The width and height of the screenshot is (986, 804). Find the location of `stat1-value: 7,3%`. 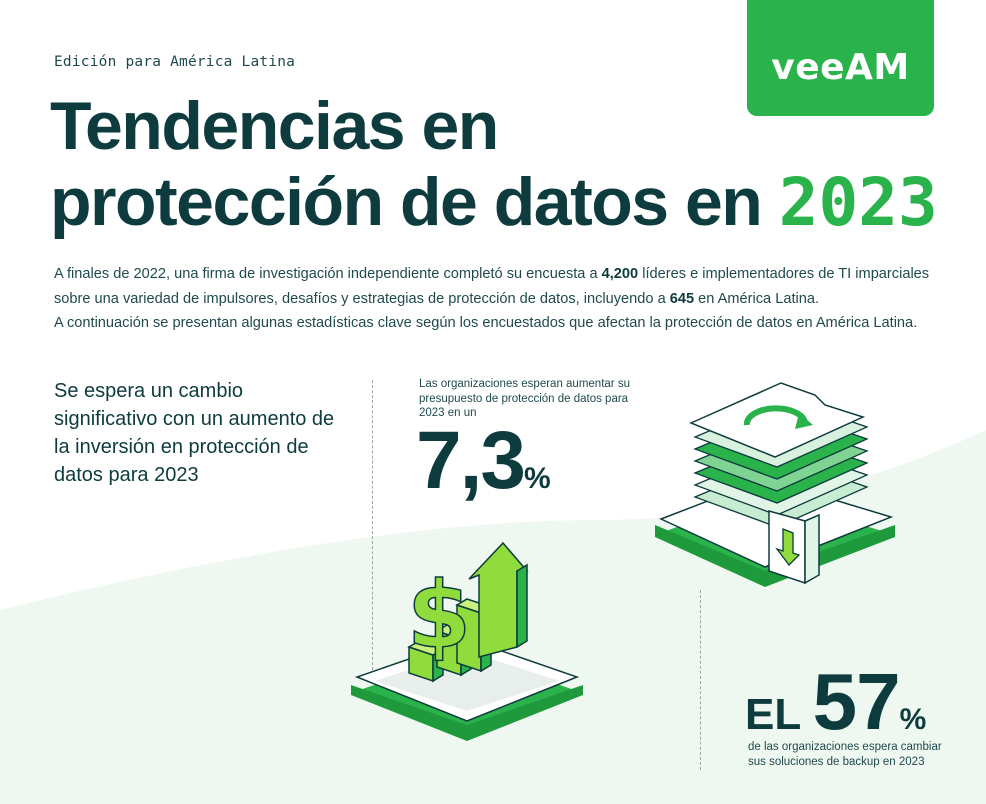

stat1-value: 7,3% is located at coordinates (483, 470).